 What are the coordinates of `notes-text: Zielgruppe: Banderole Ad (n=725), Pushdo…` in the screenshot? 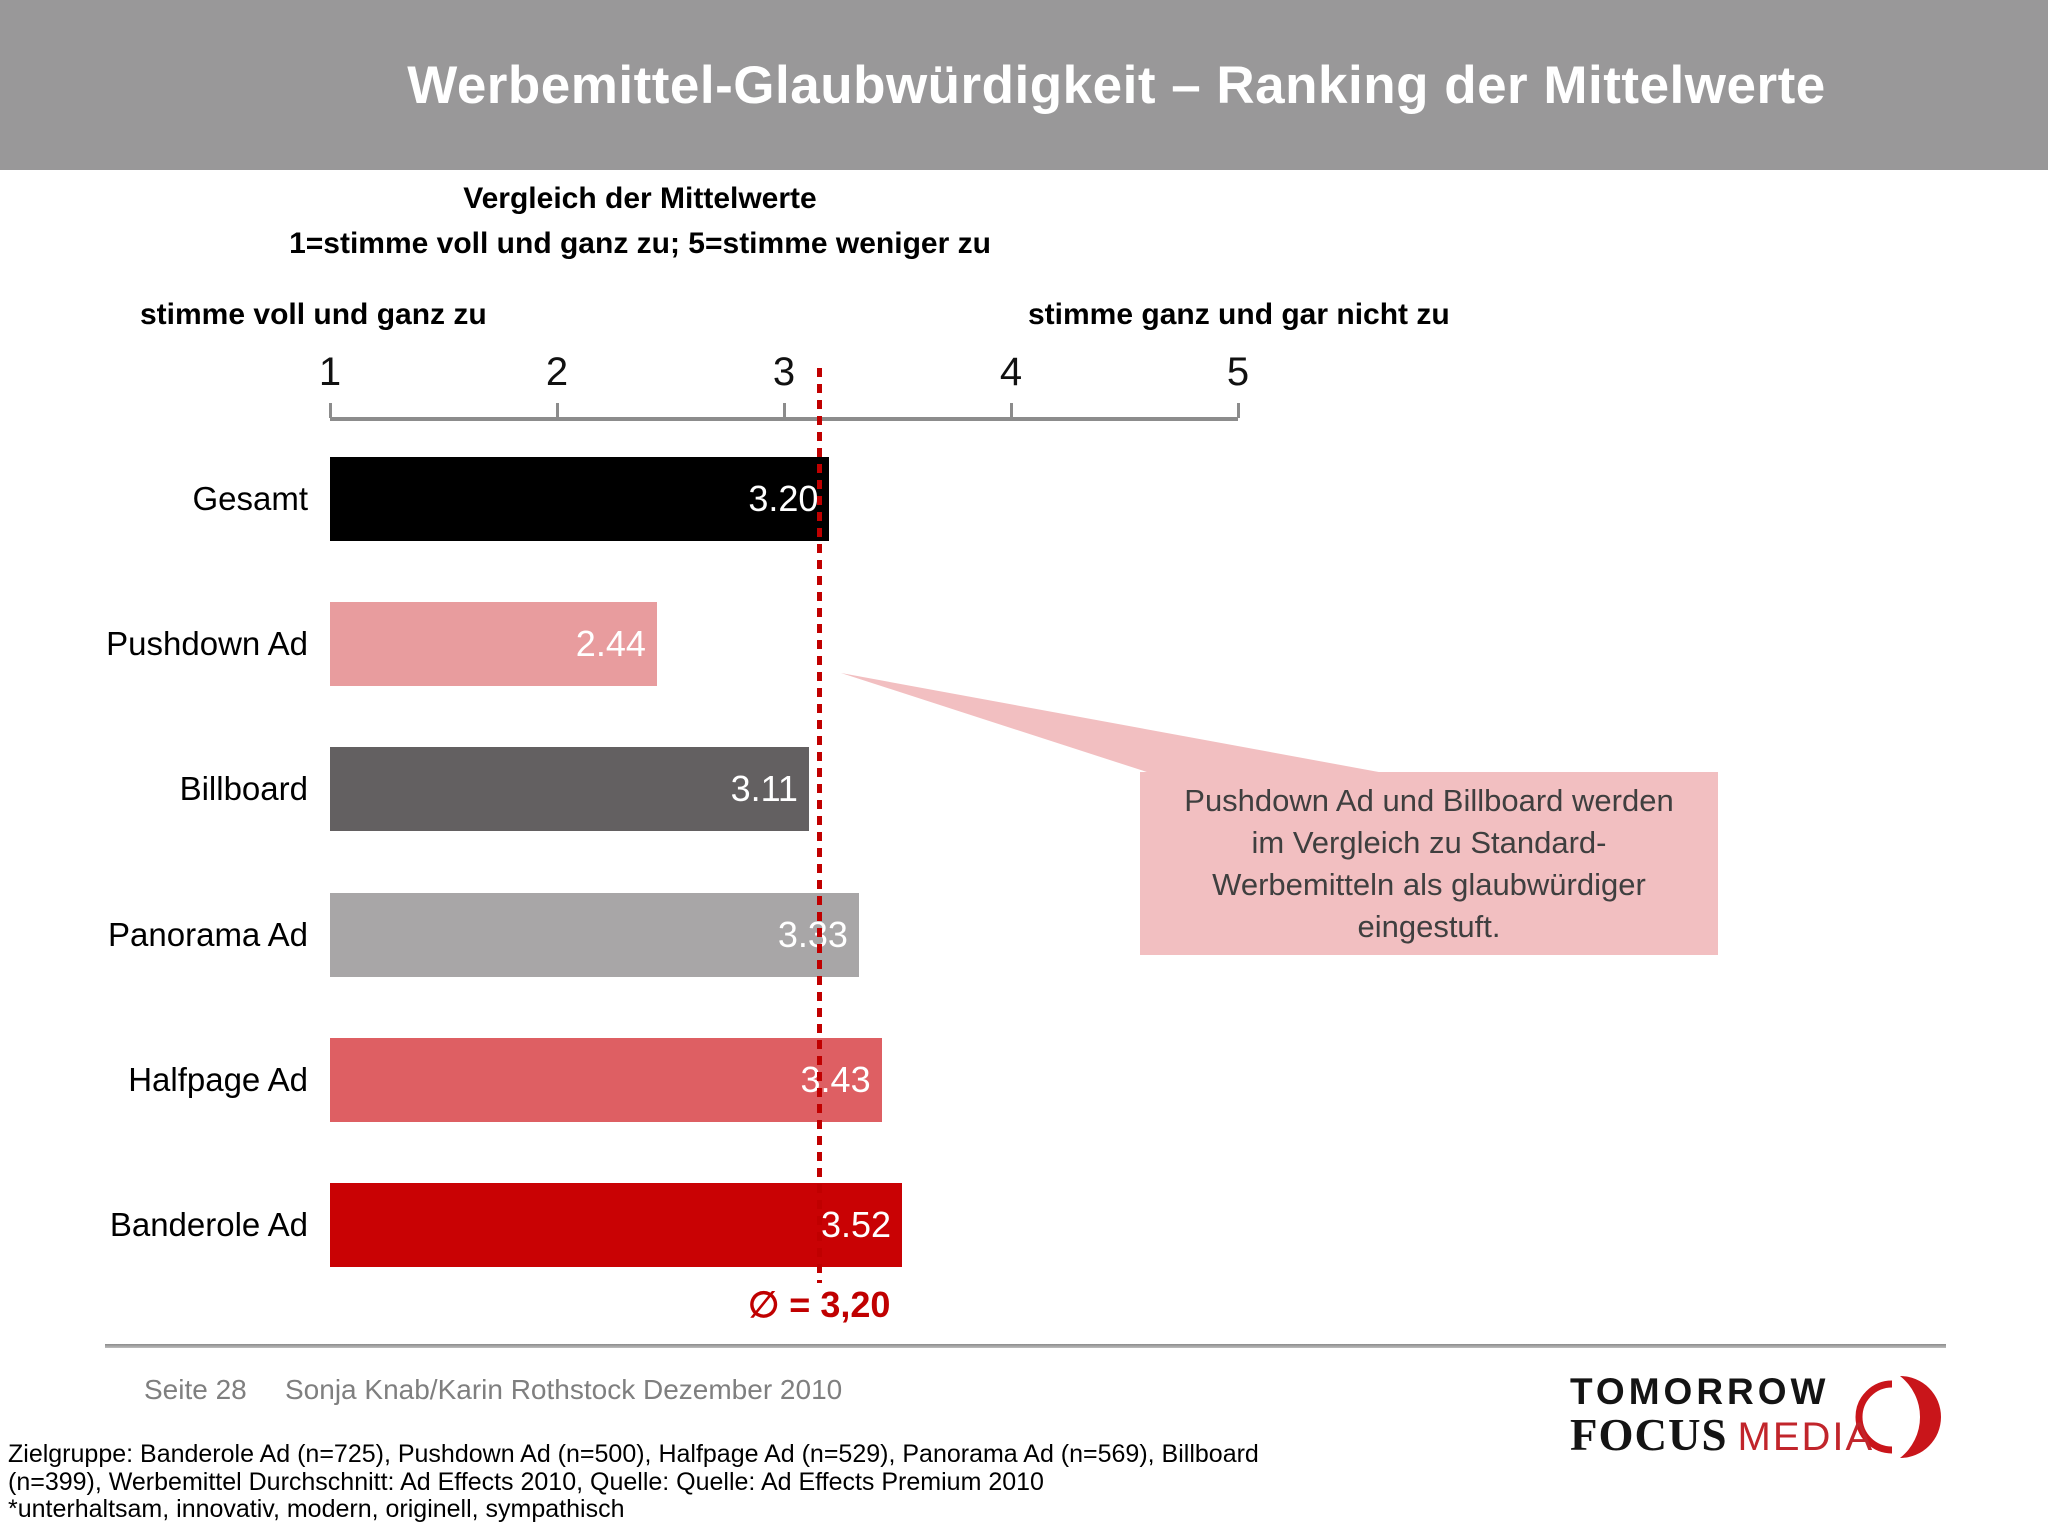 It's located at (633, 1481).